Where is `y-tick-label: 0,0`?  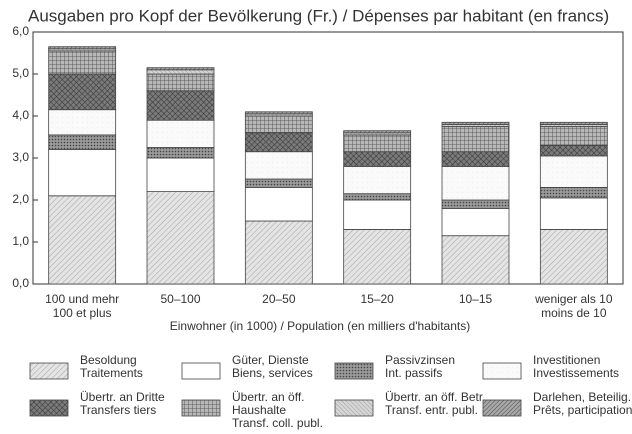 y-tick-label: 0,0 is located at coordinates (20, 283).